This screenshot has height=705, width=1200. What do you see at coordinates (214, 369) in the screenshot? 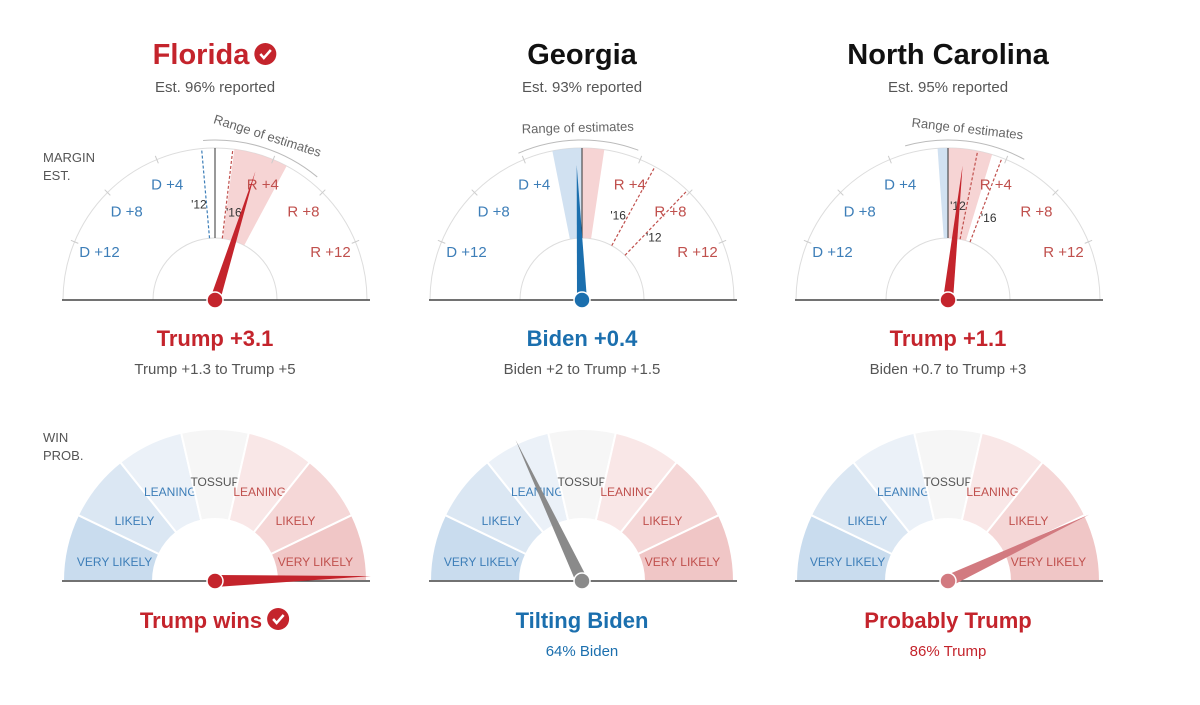
I see `range-label: Trump +1.3 to Trump +5` at bounding box center [214, 369].